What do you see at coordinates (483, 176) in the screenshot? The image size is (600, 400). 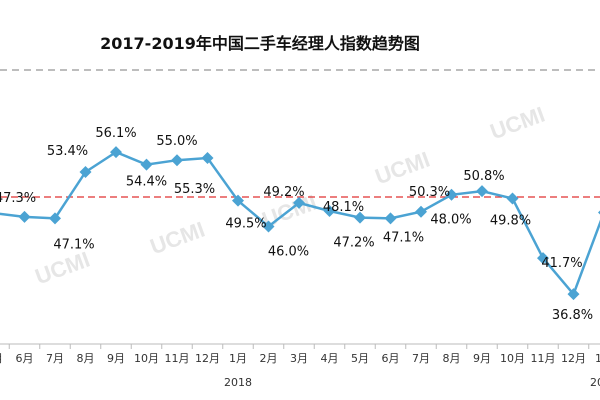 I see `data-label: 50.8%` at bounding box center [483, 176].